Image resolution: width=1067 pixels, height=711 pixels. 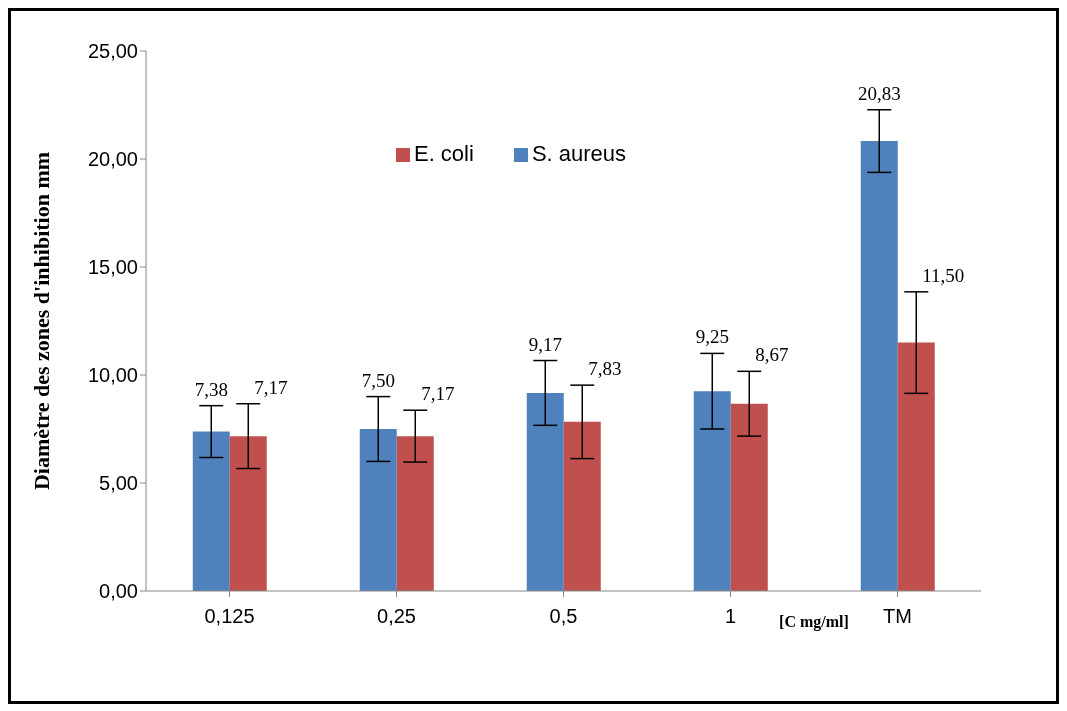 I want to click on y-tick-label: 0,00, so click(x=118, y=591).